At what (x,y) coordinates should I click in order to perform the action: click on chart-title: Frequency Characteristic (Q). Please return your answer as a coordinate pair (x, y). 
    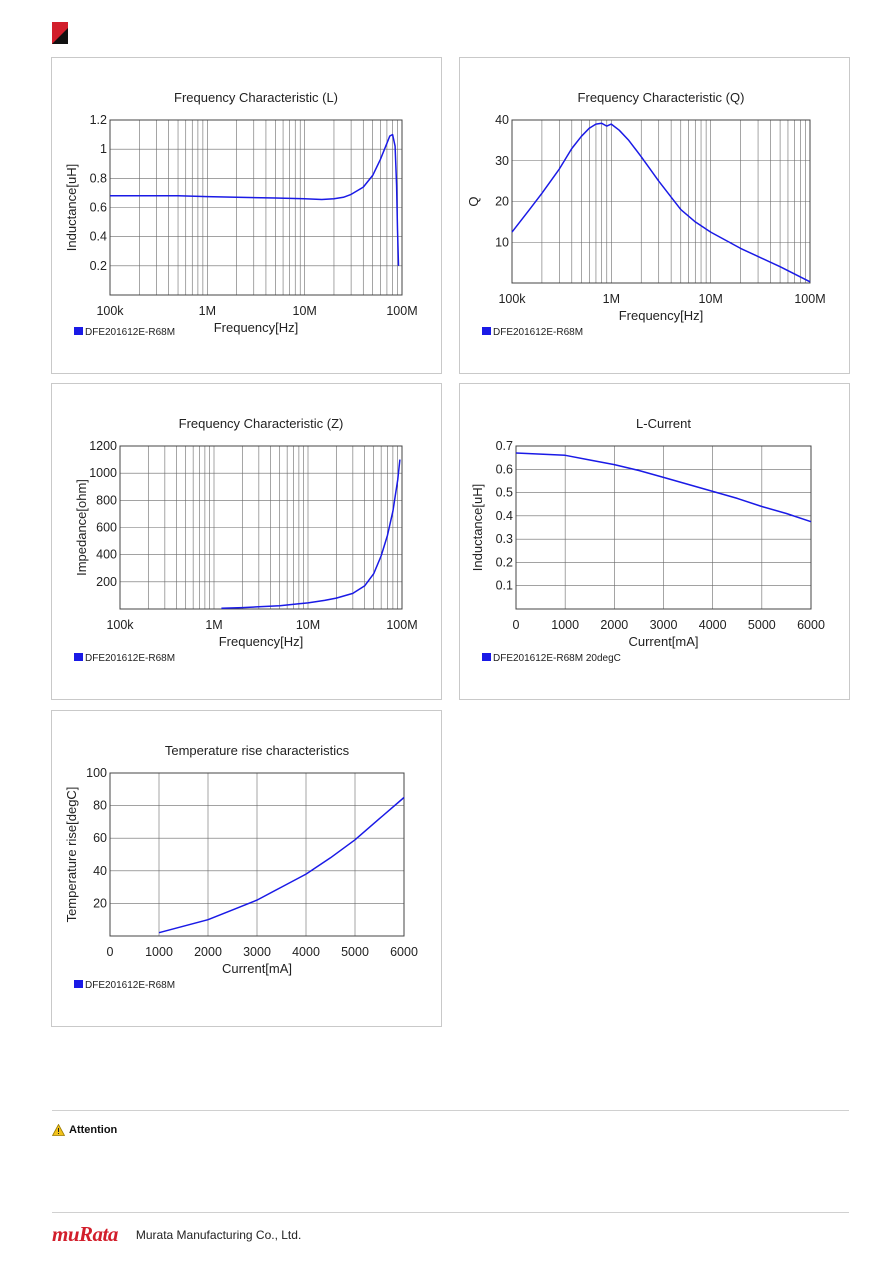
    Looking at the image, I should click on (661, 97).